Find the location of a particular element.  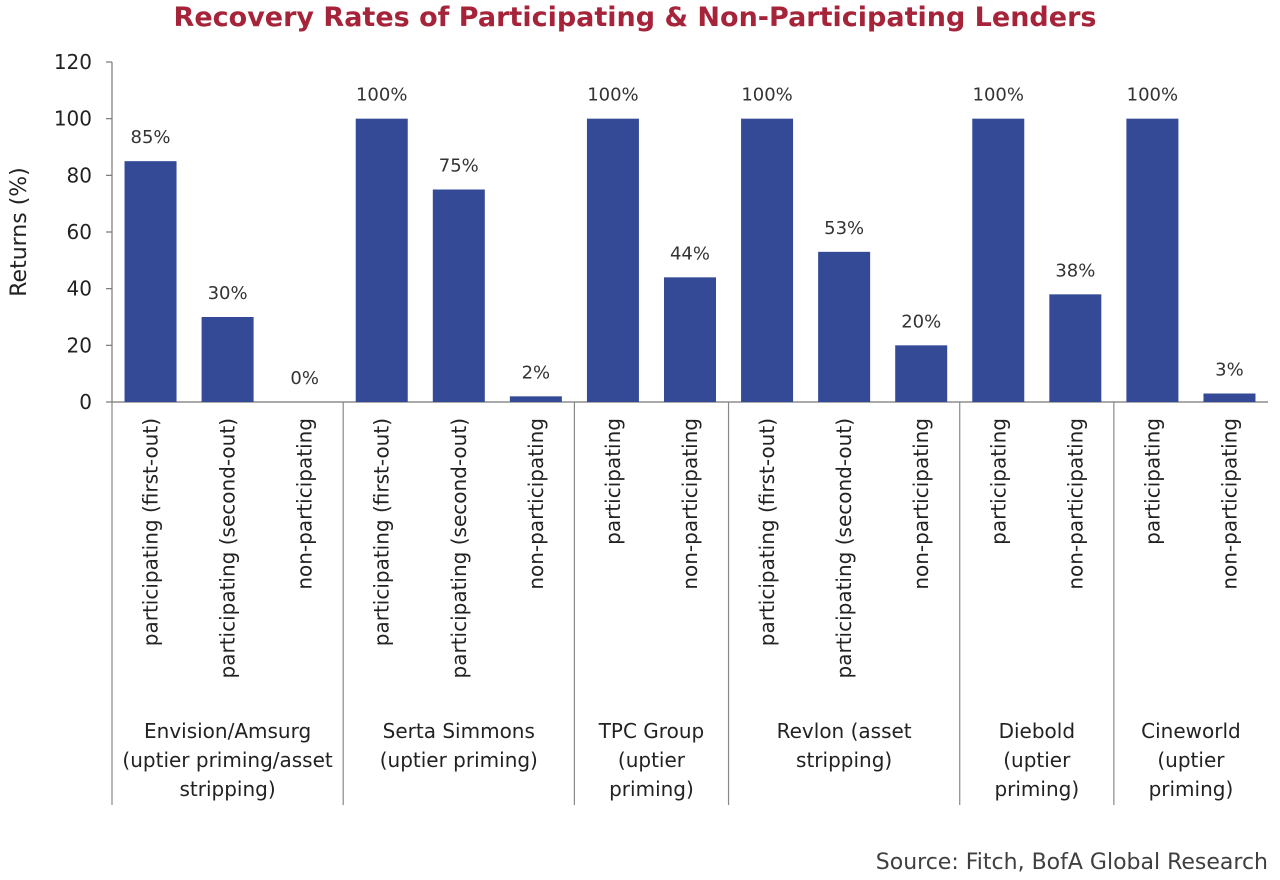

data-label: 0% is located at coordinates (304, 378).